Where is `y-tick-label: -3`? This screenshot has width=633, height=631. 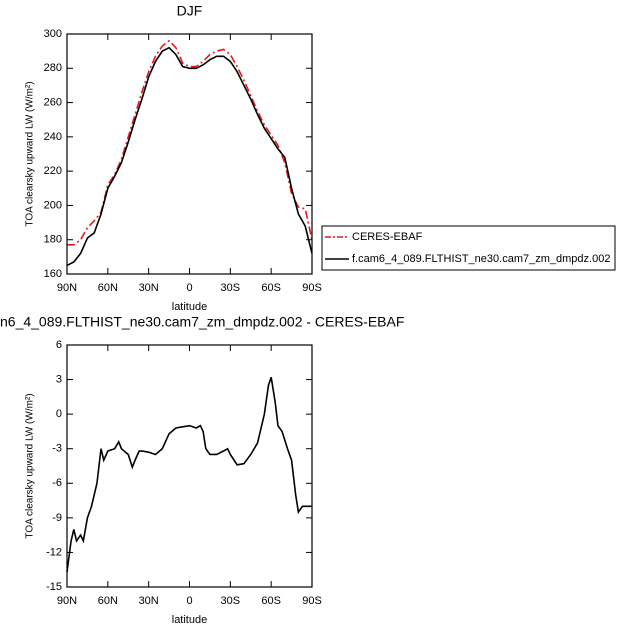
y-tick-label: -3 is located at coordinates (57, 449).